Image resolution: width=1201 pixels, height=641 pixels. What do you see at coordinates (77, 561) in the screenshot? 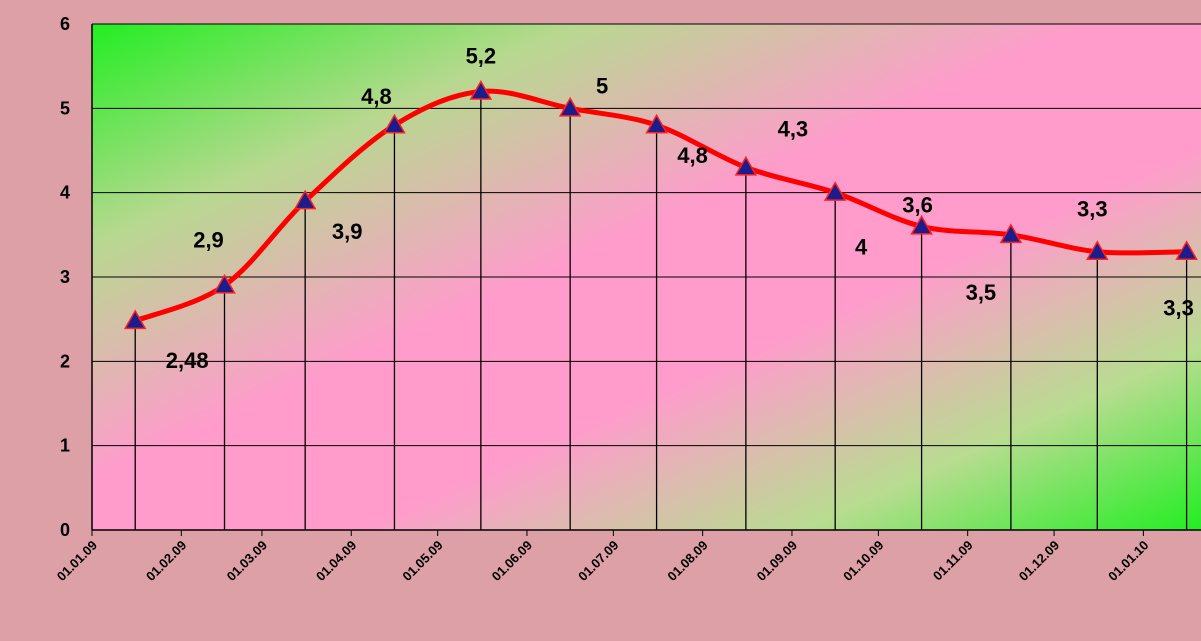
I see `x-tick-label: 01.01.09` at bounding box center [77, 561].